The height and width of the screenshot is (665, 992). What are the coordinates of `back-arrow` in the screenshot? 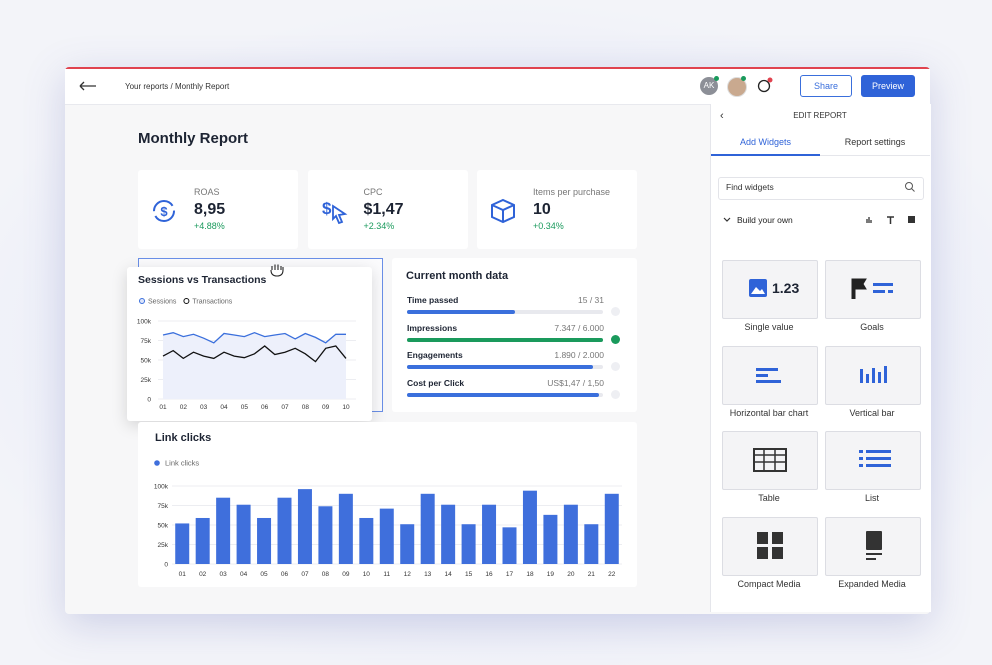 It's located at (88, 86).